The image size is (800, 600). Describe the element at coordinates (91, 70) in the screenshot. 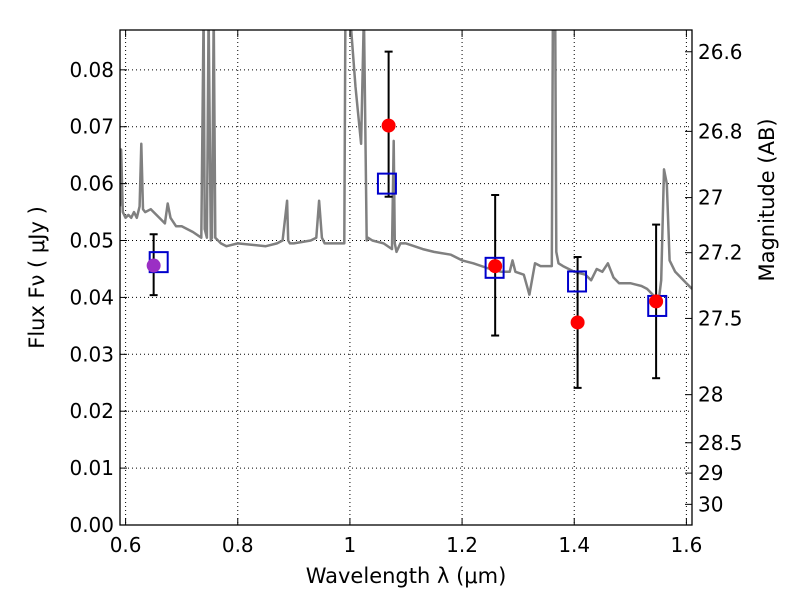

I see `y-tick-label: 0.08` at that location.